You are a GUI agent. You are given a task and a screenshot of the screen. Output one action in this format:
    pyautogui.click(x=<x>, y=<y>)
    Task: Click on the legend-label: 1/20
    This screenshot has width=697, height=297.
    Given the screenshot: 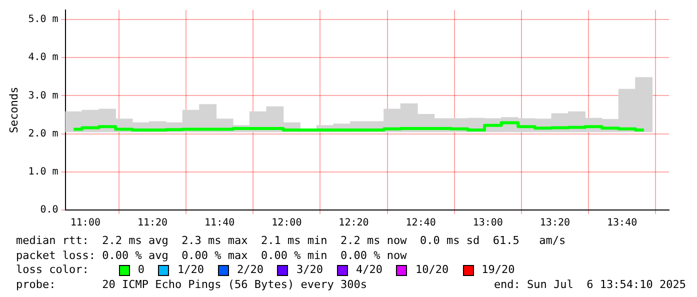 What is the action you would take?
    pyautogui.click(x=190, y=270)
    